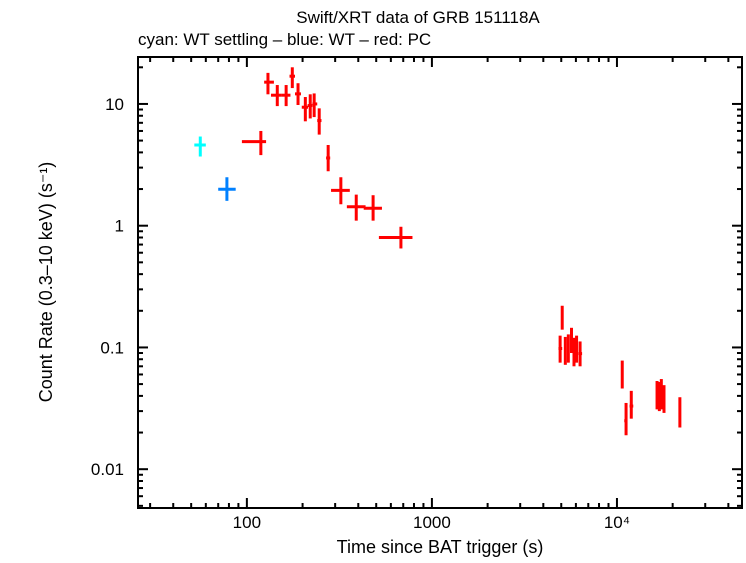 The height and width of the screenshot is (563, 746). What do you see at coordinates (284, 39) in the screenshot?
I see `chart-subtitle: cyan: WT settling – blue: WT – red: PC` at bounding box center [284, 39].